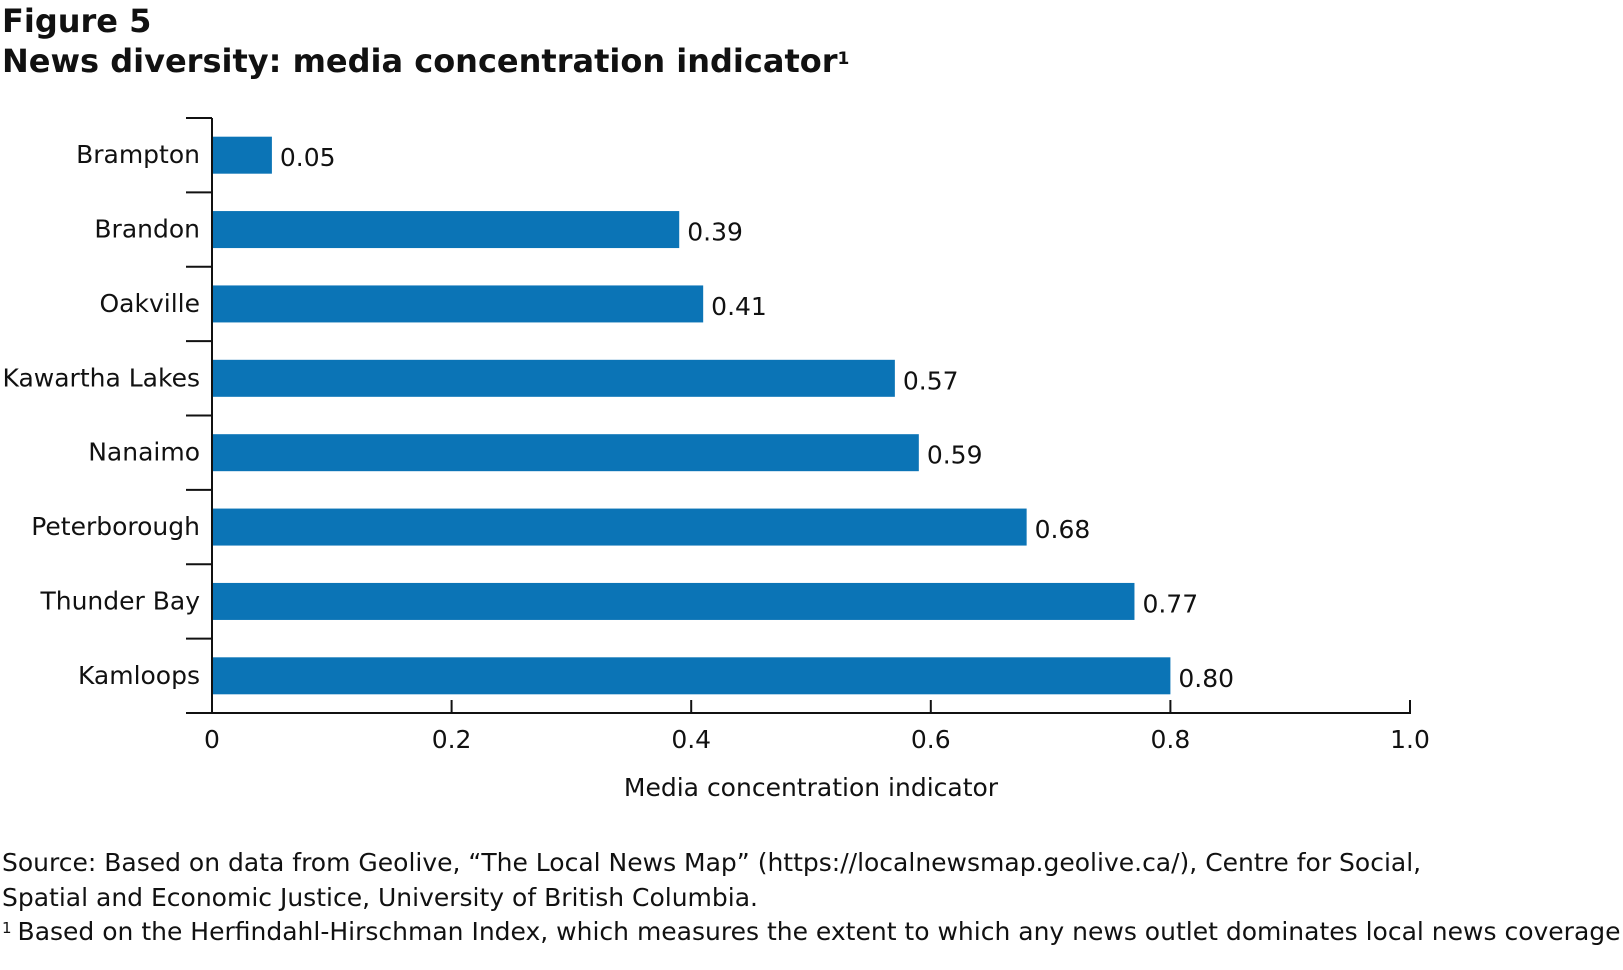 This screenshot has height=970, width=1623. What do you see at coordinates (1171, 739) in the screenshot?
I see `x-tick-label: 0.8` at bounding box center [1171, 739].